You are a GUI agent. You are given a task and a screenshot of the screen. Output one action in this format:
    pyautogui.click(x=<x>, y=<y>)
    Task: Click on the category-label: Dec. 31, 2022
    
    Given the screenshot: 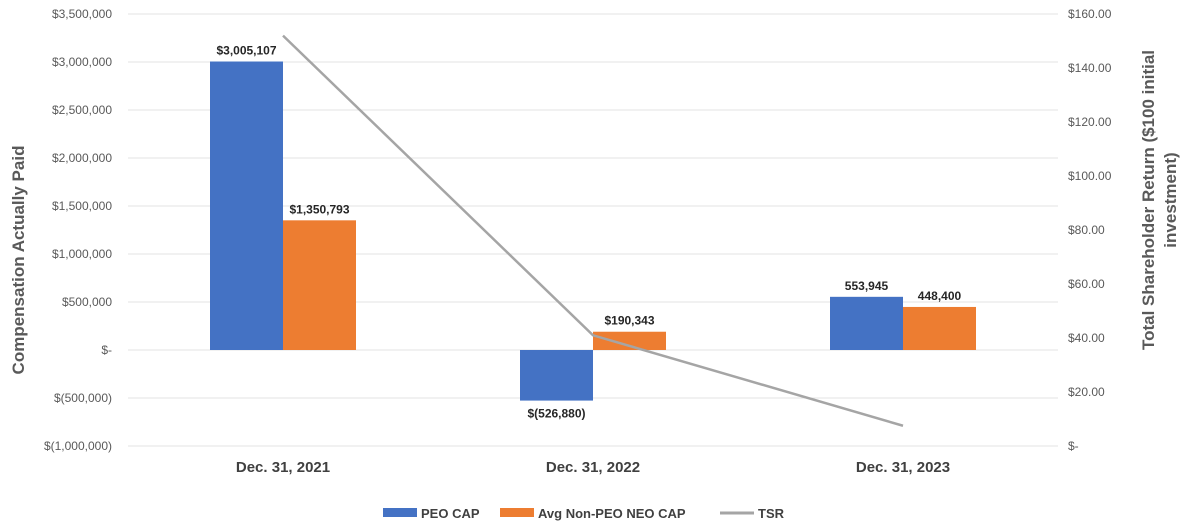 What is the action you would take?
    pyautogui.click(x=593, y=467)
    